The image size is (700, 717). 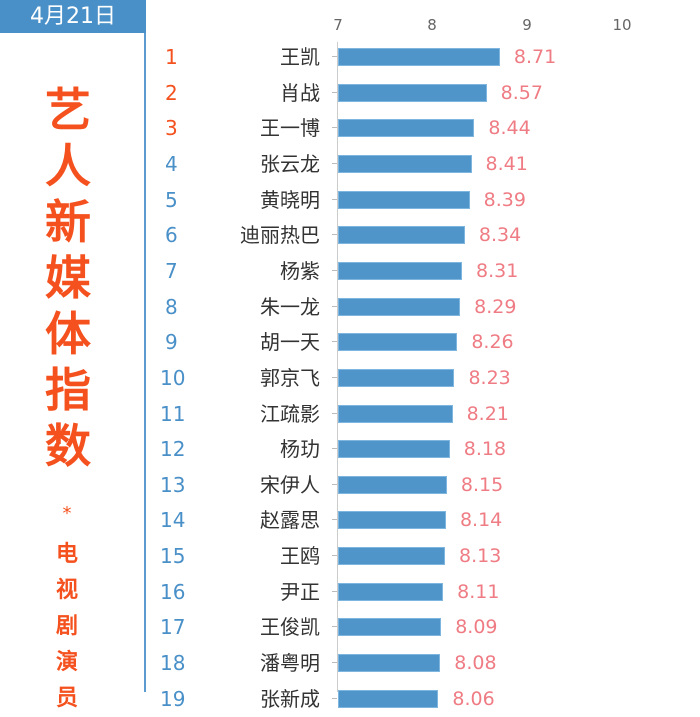 What do you see at coordinates (173, 449) in the screenshot?
I see `rank-number: 12` at bounding box center [173, 449].